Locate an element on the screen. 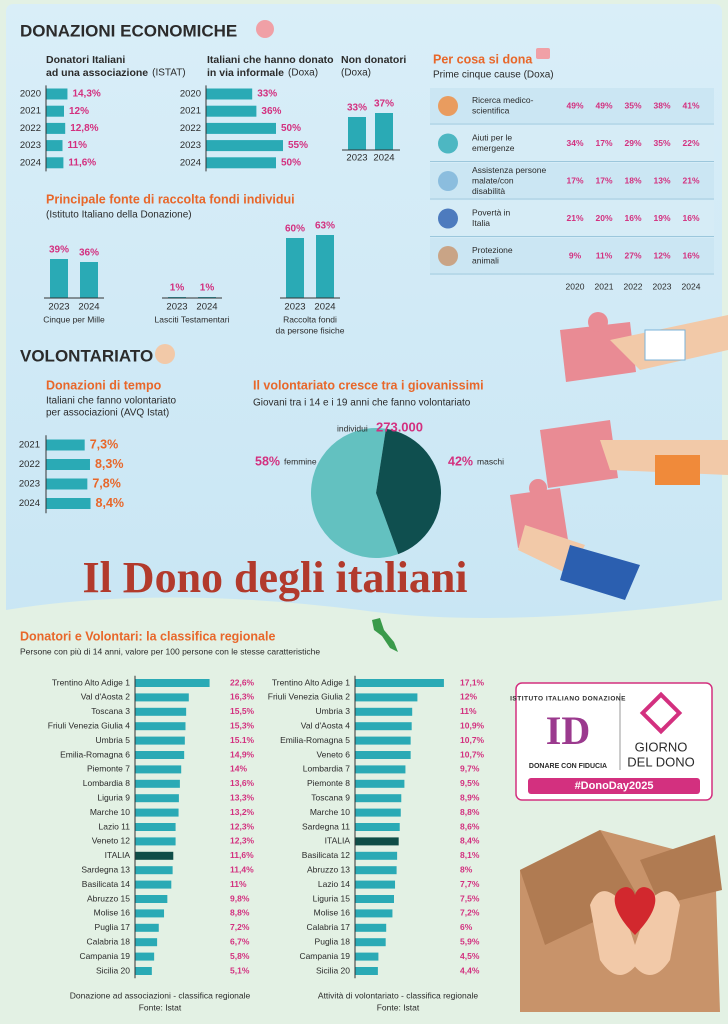  value-label: 36% is located at coordinates (89, 253).